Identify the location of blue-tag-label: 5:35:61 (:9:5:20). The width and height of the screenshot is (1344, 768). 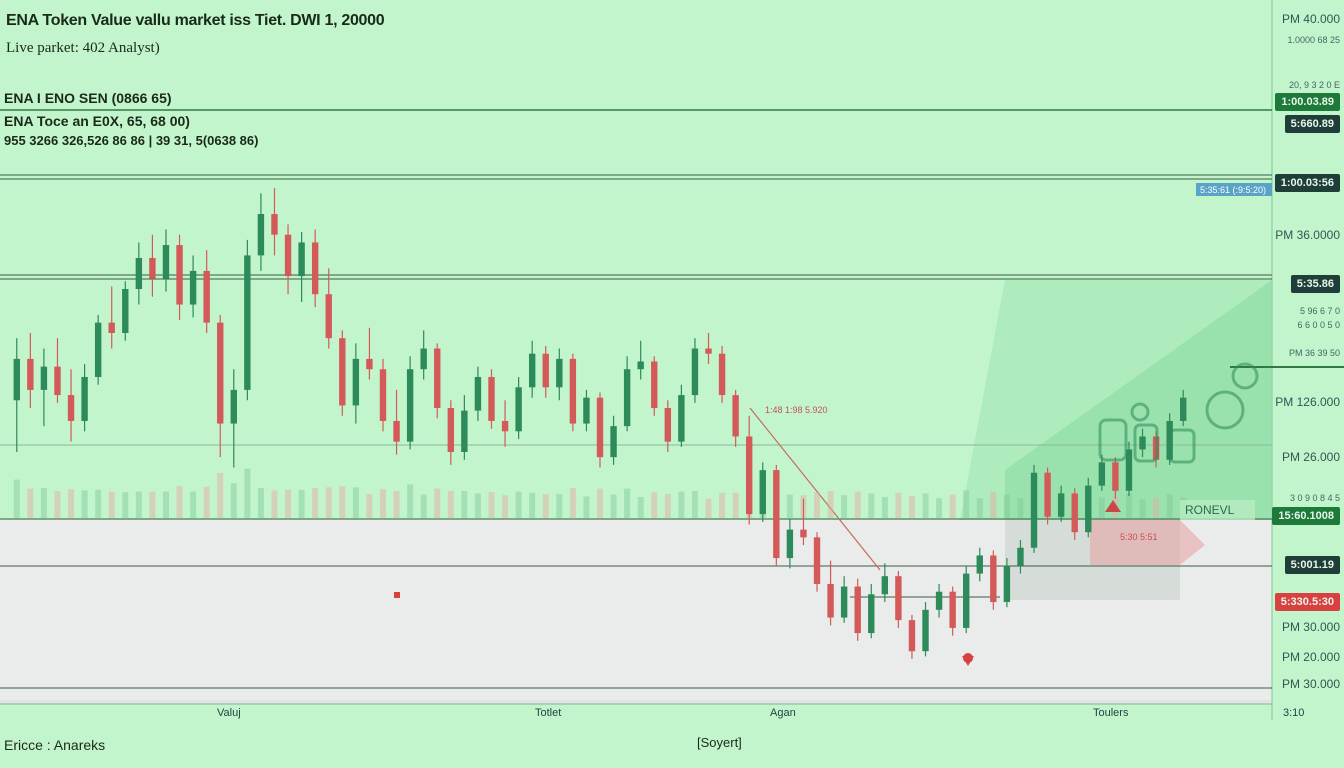
(1233, 190).